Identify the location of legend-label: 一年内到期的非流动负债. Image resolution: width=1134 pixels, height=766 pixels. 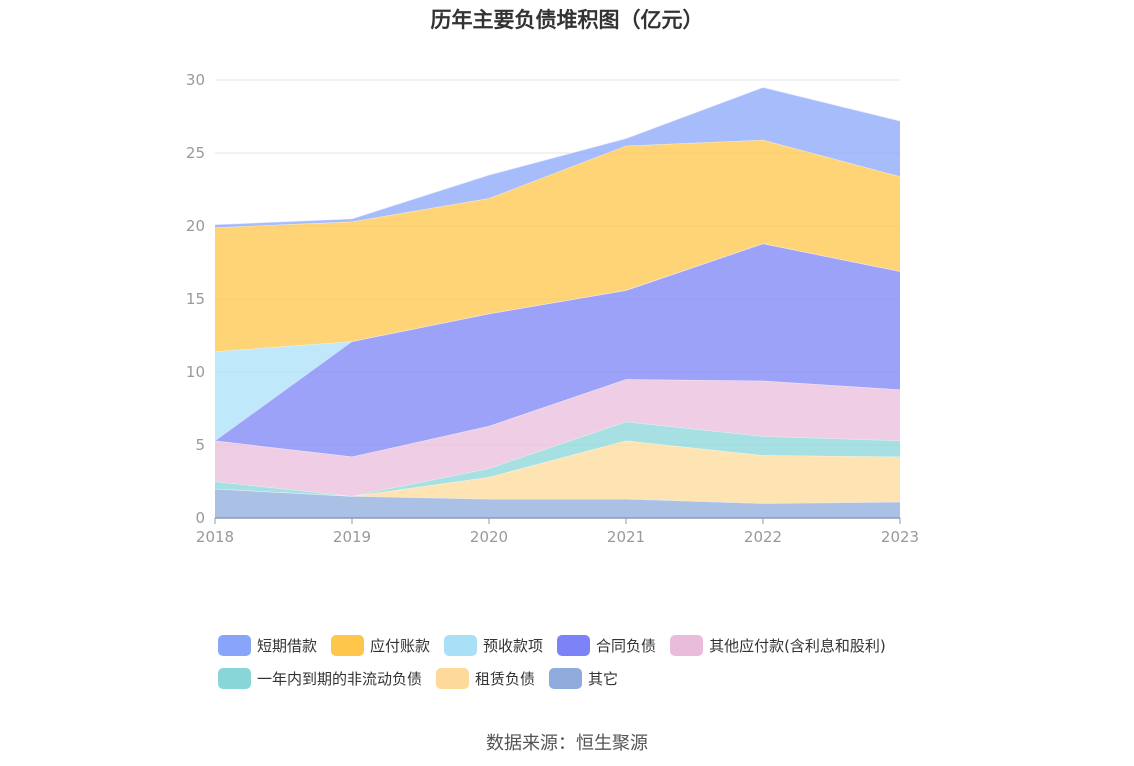
(340, 678).